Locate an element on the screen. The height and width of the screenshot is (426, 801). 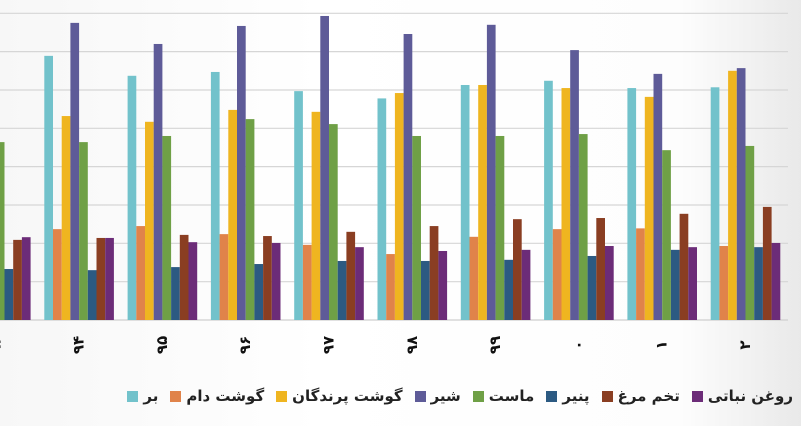
legend-item: تخم مرغ is located at coordinates (640, 396).